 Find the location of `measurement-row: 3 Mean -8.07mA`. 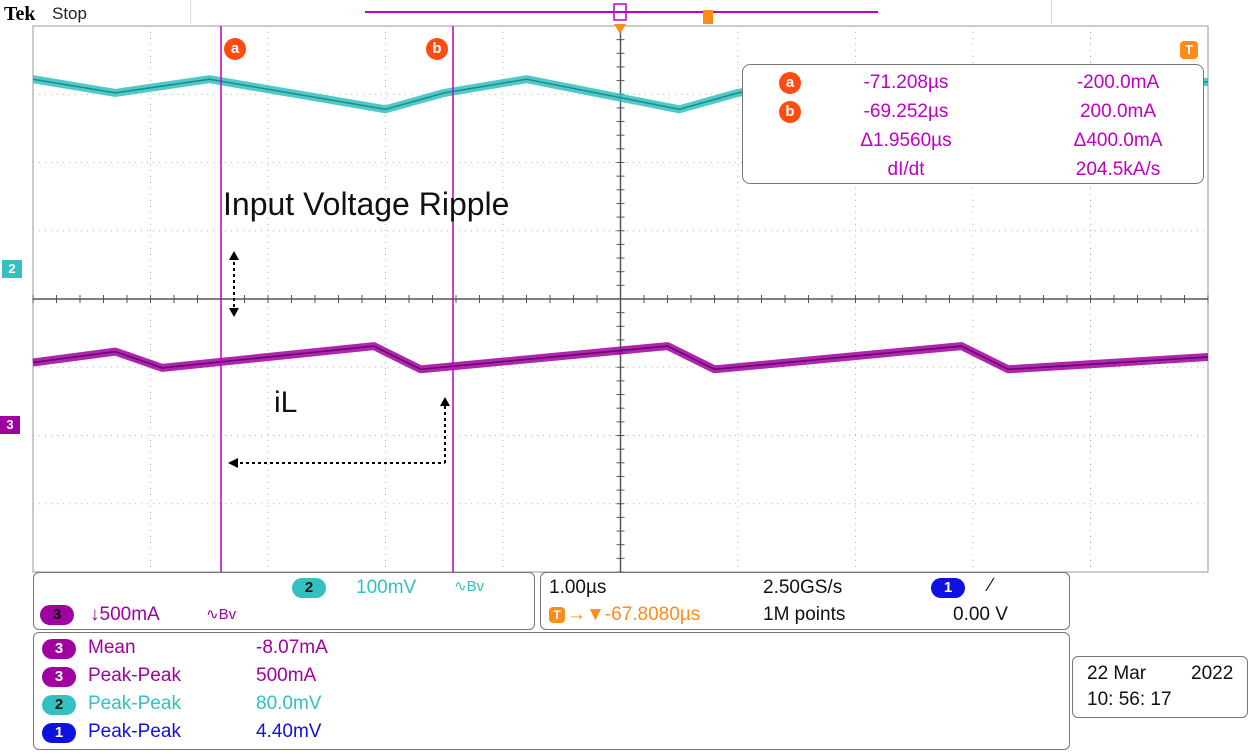

measurement-row: 3 Mean -8.07mA is located at coordinates (292, 649).